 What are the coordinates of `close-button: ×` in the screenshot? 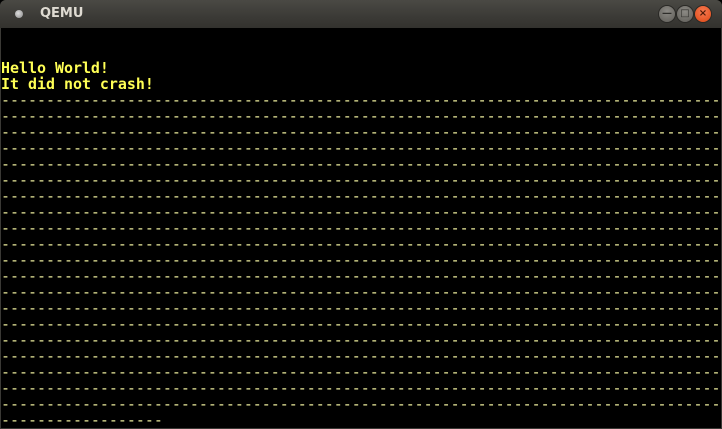 It's located at (703, 14).